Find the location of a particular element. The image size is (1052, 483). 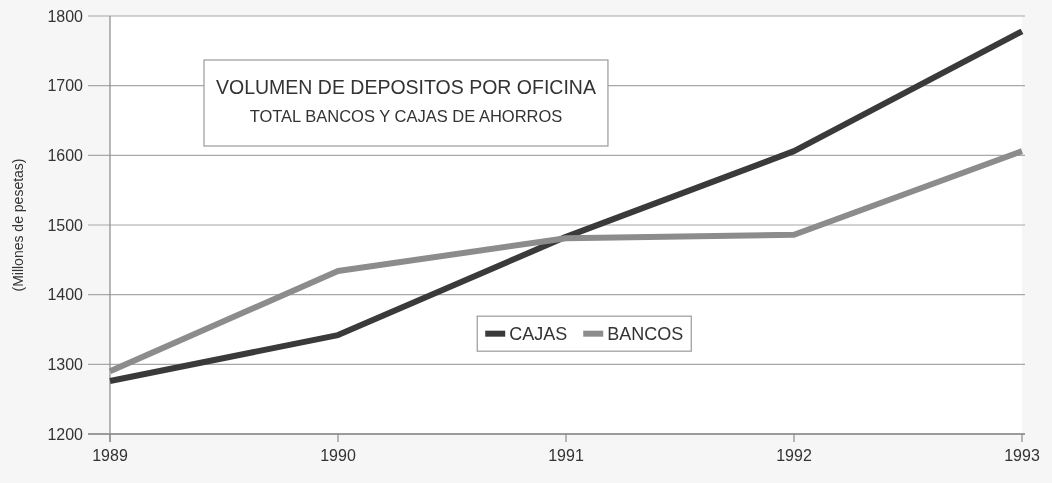

y-tick-label: 1300 is located at coordinates (65, 364).